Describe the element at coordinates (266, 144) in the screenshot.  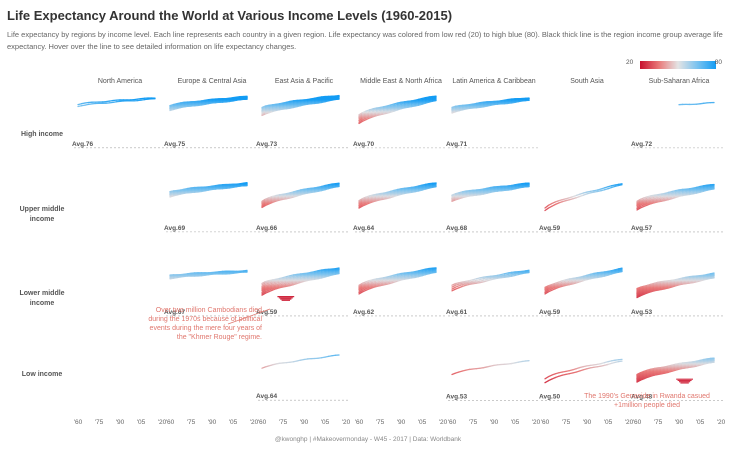
I see `average-label: Avg.73` at that location.